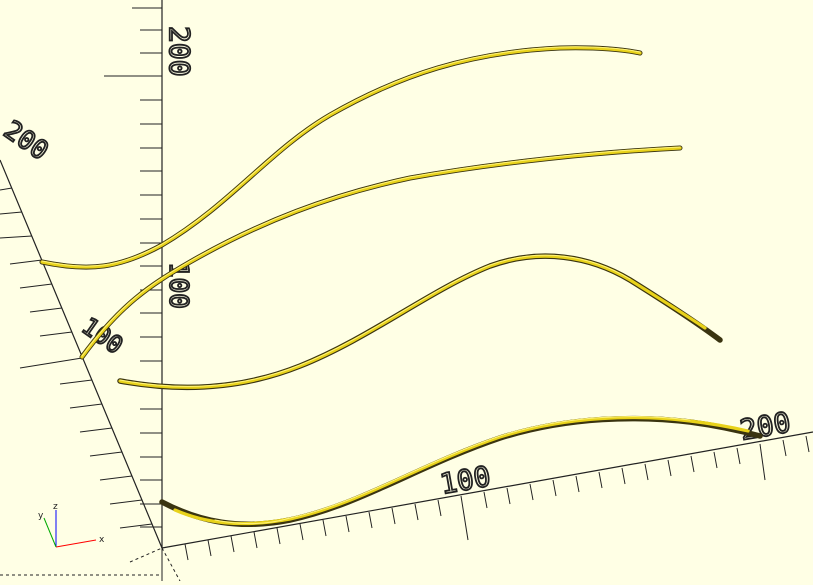 This screenshot has width=813, height=585. I want to click on gizmo-y-line, so click(50, 532).